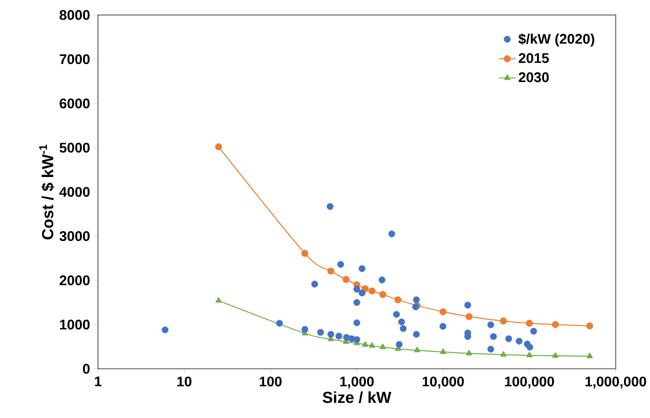  Describe the element at coordinates (616, 382) in the screenshot. I see `x-tick-label: 1,000,000` at that location.